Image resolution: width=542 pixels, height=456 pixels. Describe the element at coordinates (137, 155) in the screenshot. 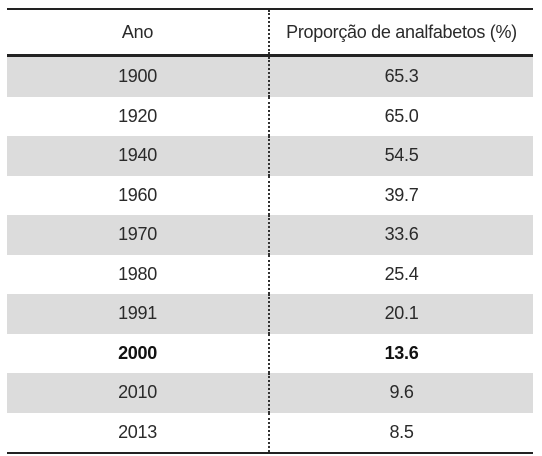

I see `cell-year: 1940` at that location.